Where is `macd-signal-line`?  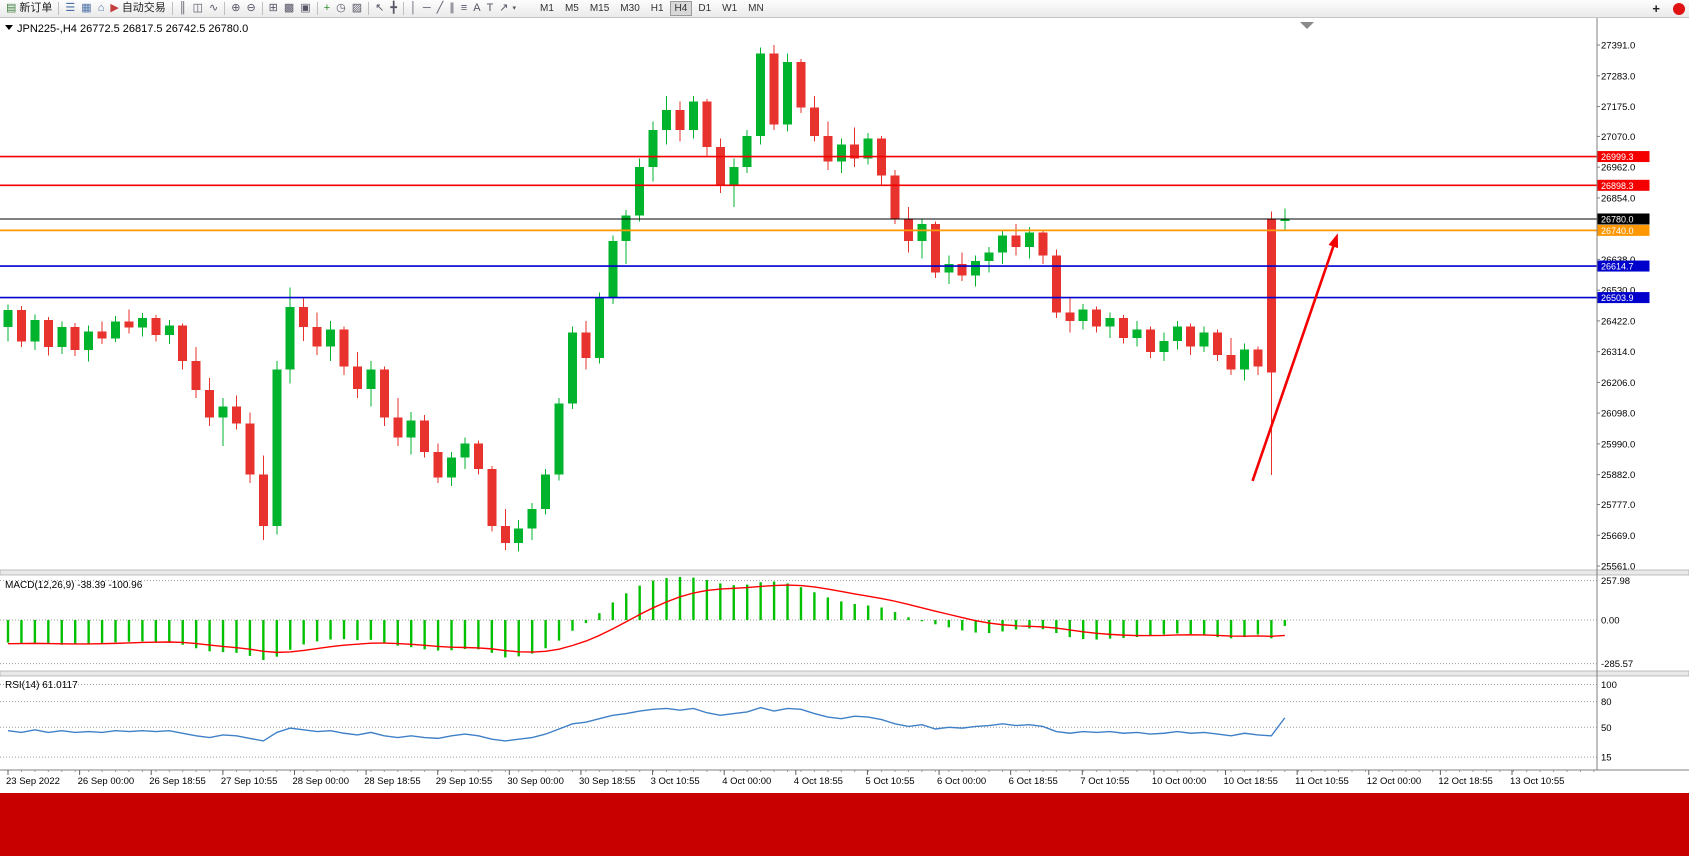
macd-signal-line is located at coordinates (646, 619).